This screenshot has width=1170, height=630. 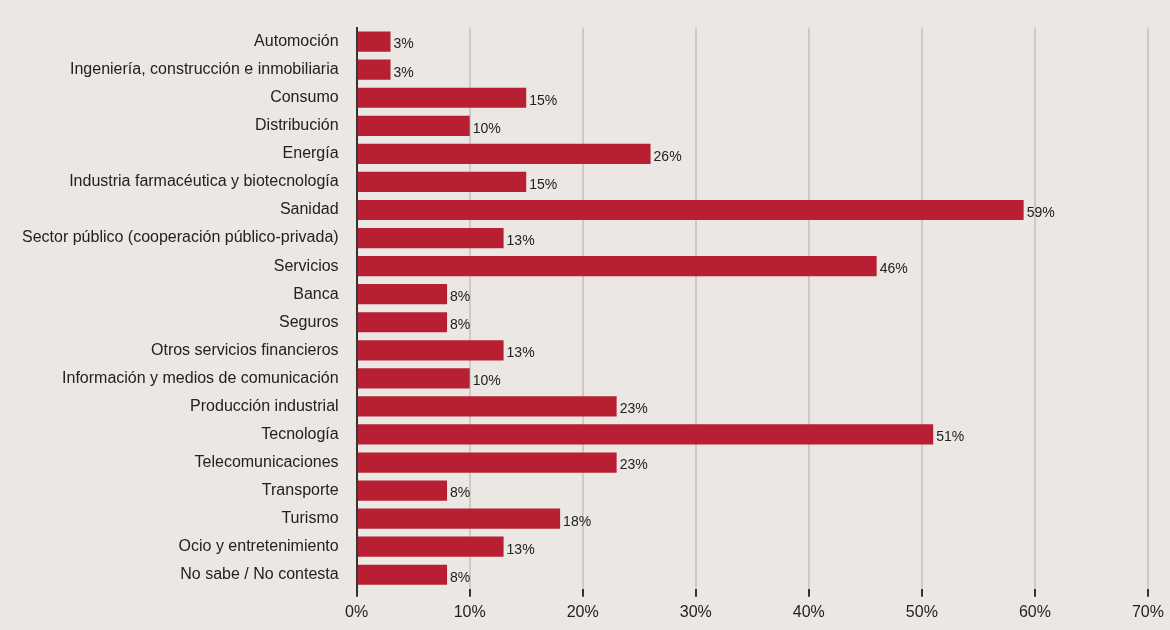 I want to click on y-tick-label: Ocio y entretenimiento, so click(x=258, y=546).